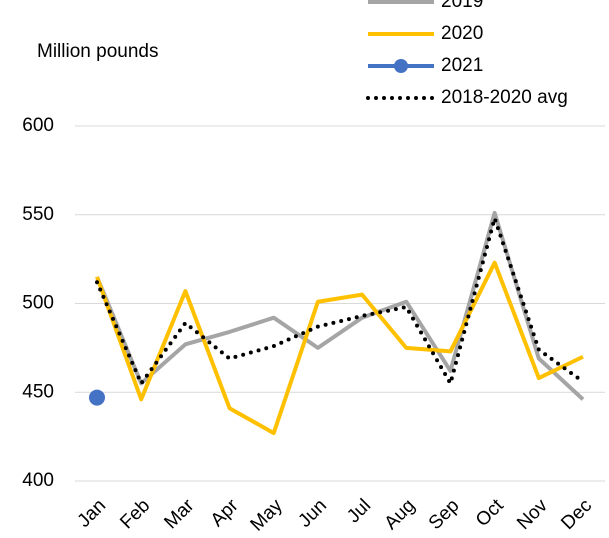 The width and height of the screenshot is (609, 538). What do you see at coordinates (267, 515) in the screenshot?
I see `x-tick-label: May` at bounding box center [267, 515].